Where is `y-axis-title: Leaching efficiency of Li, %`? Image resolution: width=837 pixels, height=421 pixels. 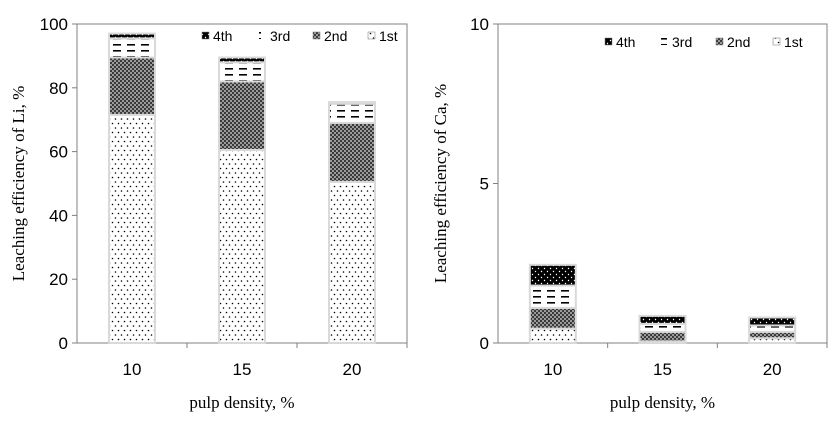
y-axis-title: Leaching efficiency of Li, % is located at coordinates (18, 184).